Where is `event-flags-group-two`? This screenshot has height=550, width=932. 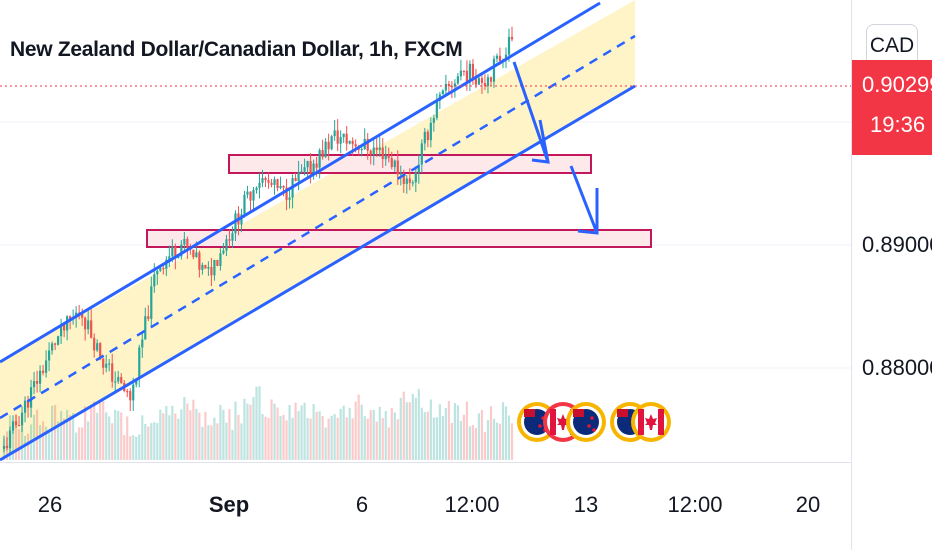
event-flags-group-two is located at coordinates (640, 422).